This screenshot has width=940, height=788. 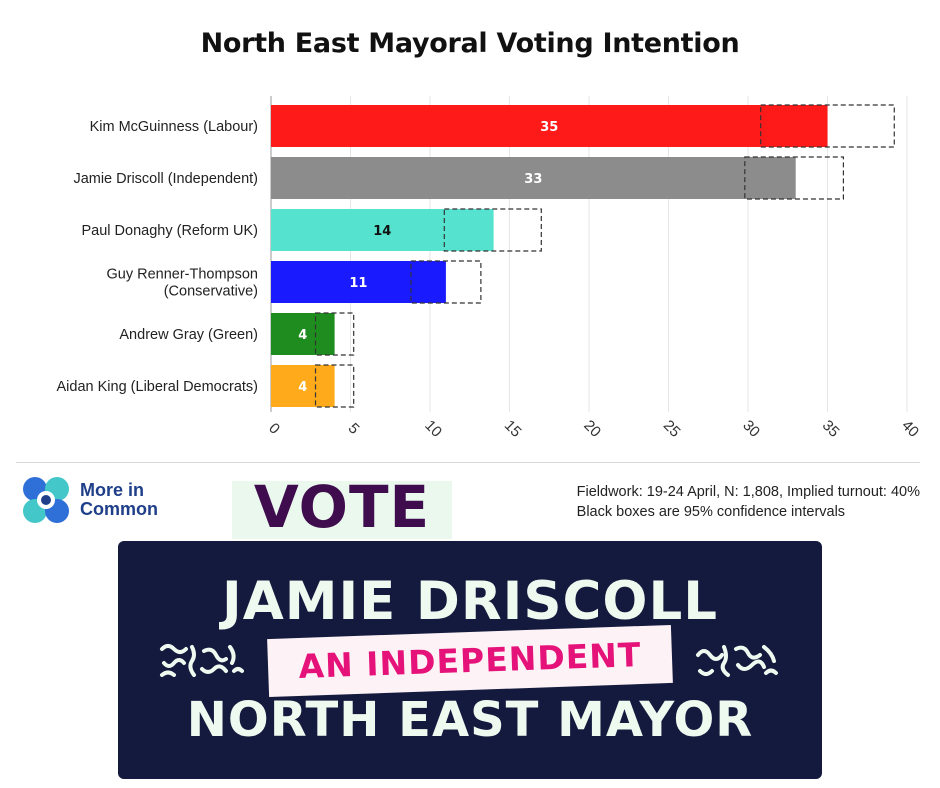 What do you see at coordinates (182, 275) in the screenshot?
I see `category-label: Guy Renner-Thompson` at bounding box center [182, 275].